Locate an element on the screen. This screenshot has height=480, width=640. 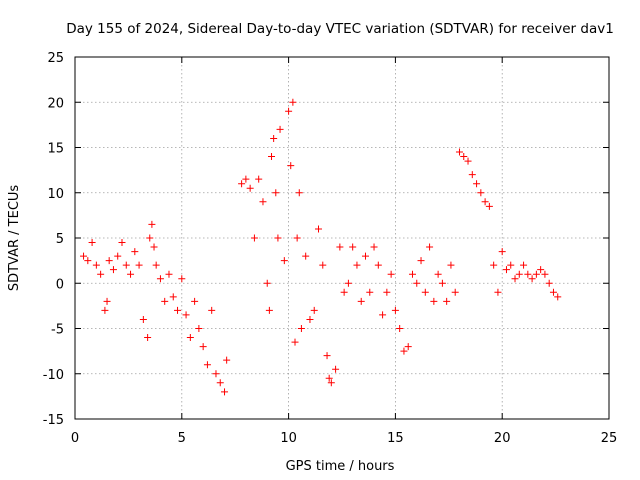
x-tick-label: 5 is located at coordinates (182, 438).